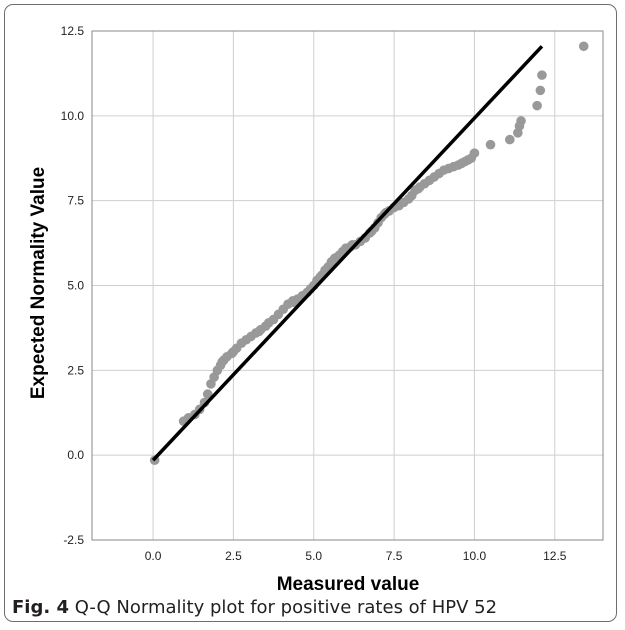 The image size is (625, 630). I want to click on x-tick-label: 2.5, so click(233, 556).